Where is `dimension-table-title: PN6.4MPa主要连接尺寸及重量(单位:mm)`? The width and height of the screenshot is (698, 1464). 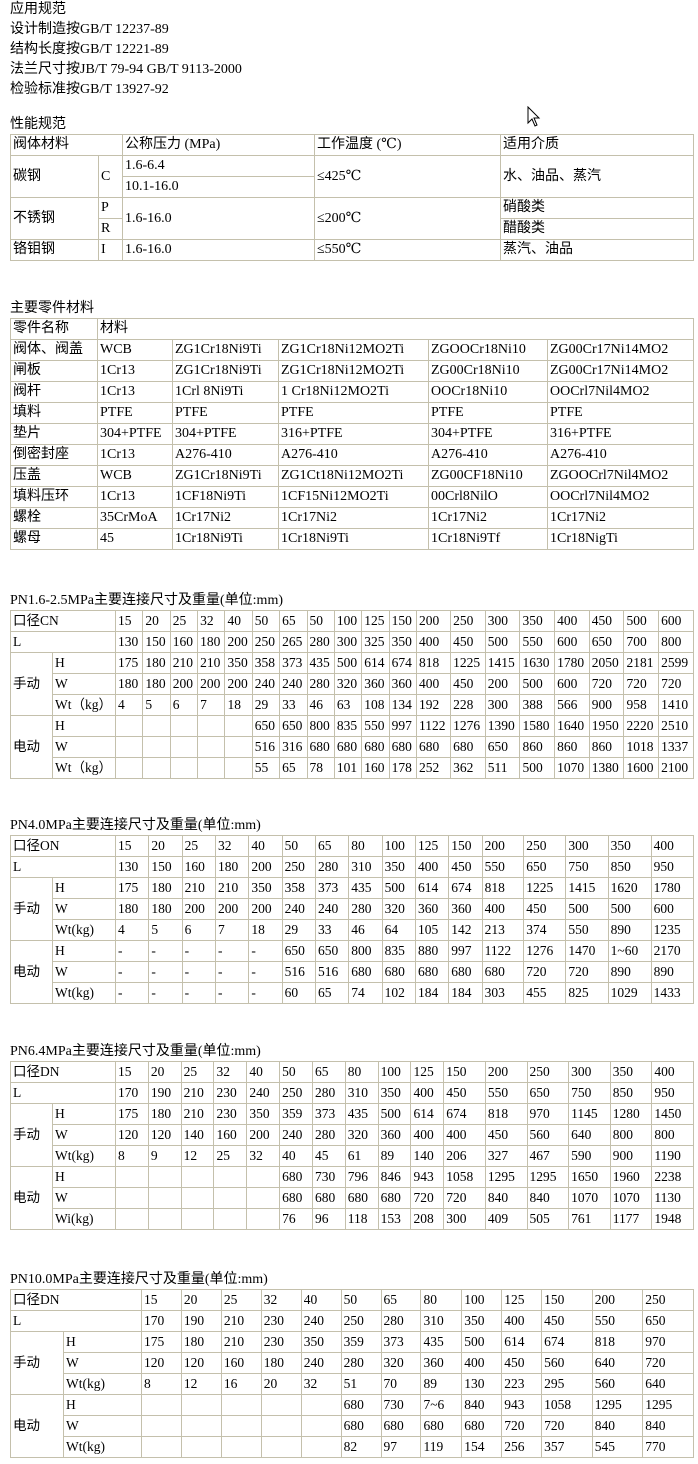
dimension-table-title: PN6.4MPa主要连接尺寸及重量(单位:mm) is located at coordinates (135, 1051).